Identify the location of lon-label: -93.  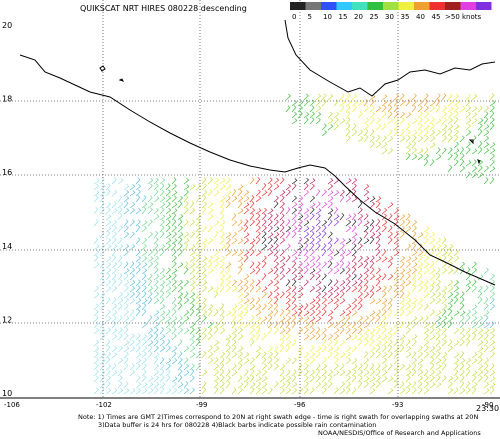
(397, 405).